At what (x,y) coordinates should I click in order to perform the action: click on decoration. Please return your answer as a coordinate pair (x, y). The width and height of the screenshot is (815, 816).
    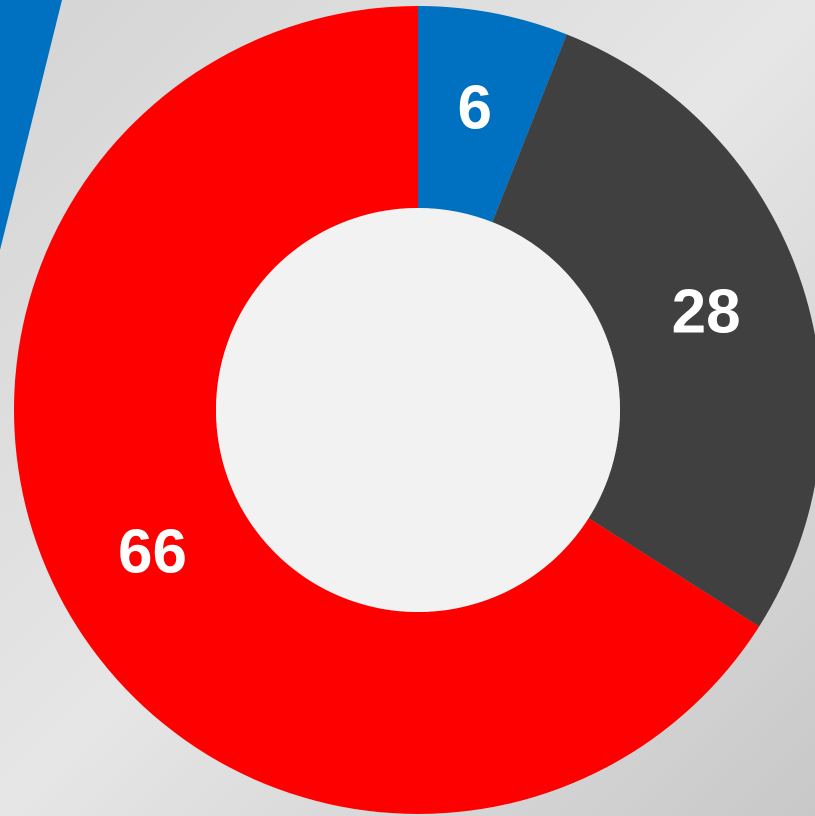
    Looking at the image, I should click on (31, 125).